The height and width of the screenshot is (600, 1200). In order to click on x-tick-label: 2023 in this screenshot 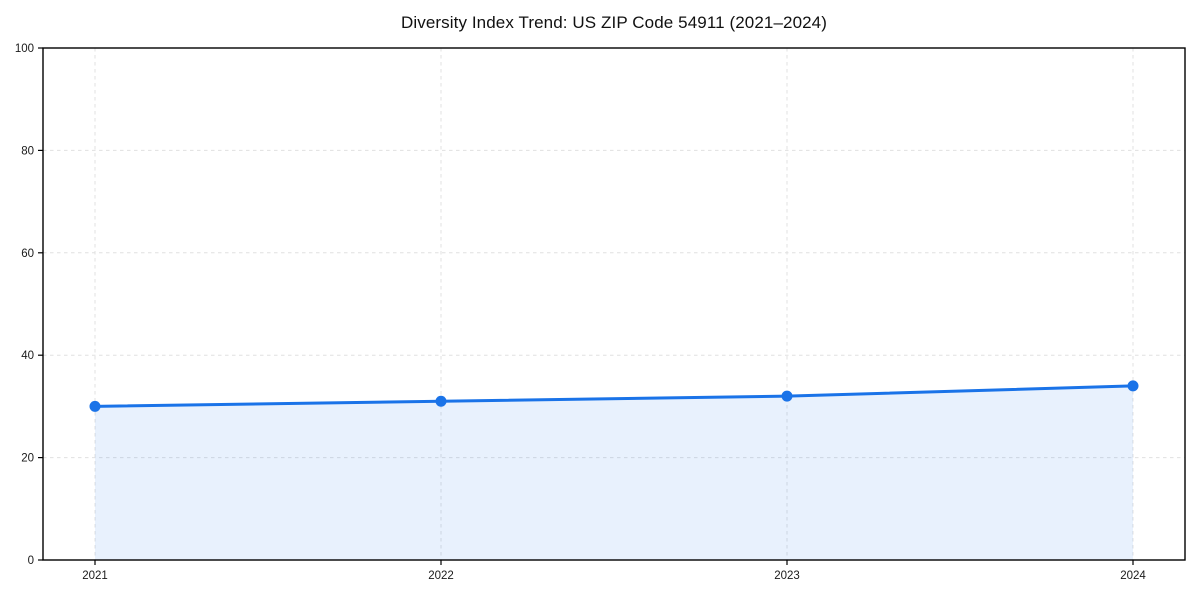, I will do `click(787, 576)`.